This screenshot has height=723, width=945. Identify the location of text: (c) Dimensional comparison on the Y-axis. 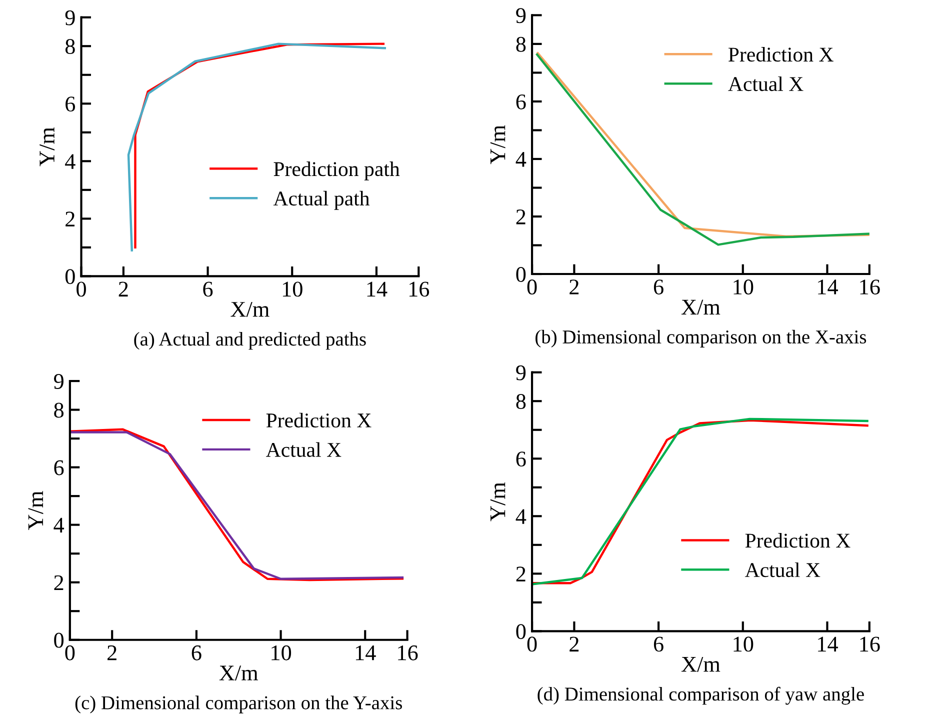
(238, 705).